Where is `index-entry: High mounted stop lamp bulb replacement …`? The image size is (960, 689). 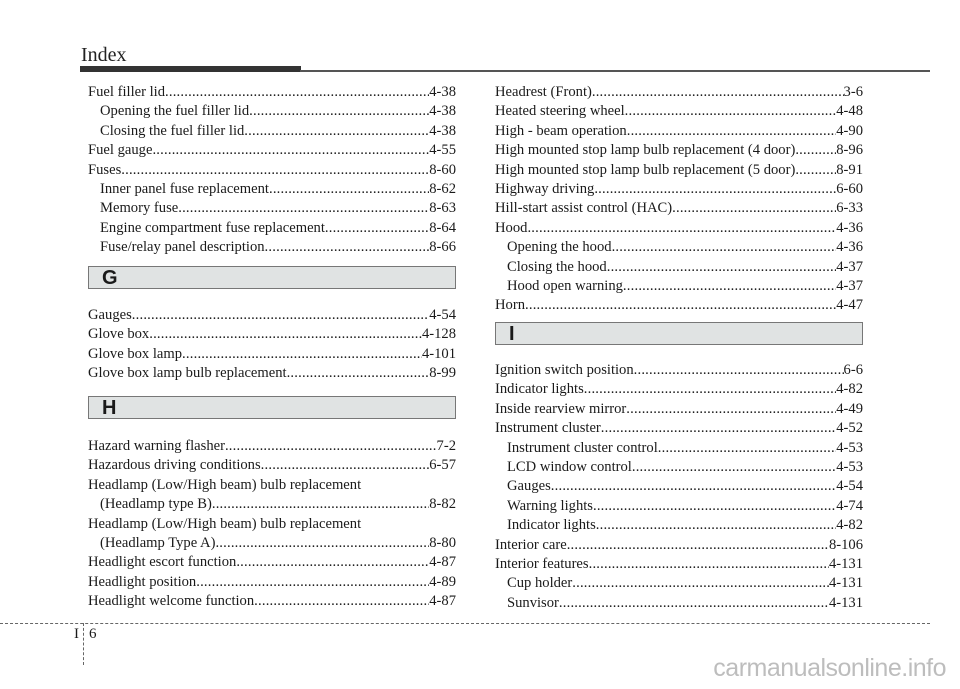 index-entry: High mounted stop lamp bulb replacement … is located at coordinates (679, 150).